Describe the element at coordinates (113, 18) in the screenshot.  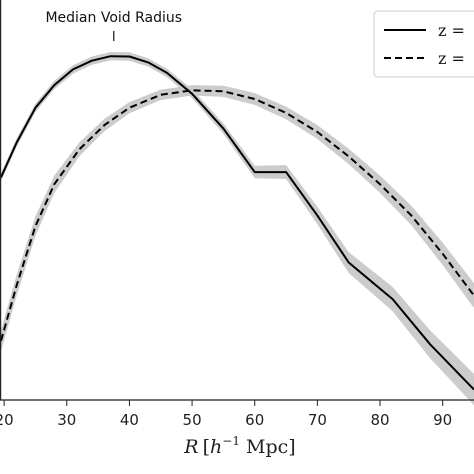
I see `median-void-radius-label: Median Void Radius` at that location.